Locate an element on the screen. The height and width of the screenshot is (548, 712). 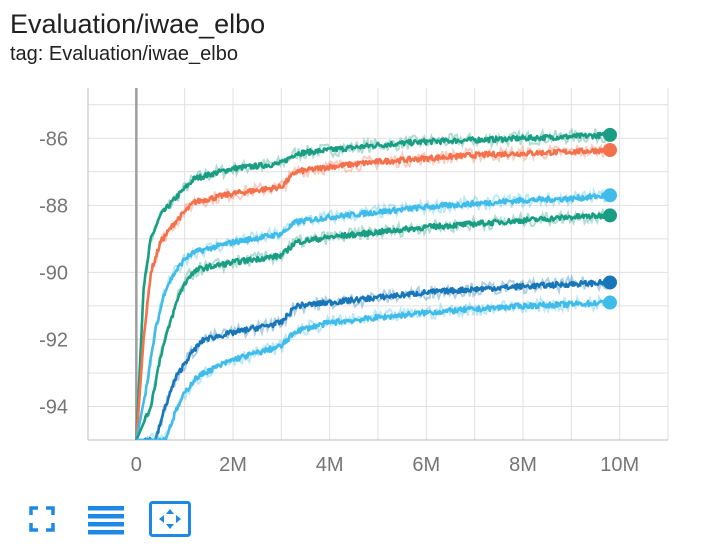
y-tick-label: -90 is located at coordinates (53, 273).